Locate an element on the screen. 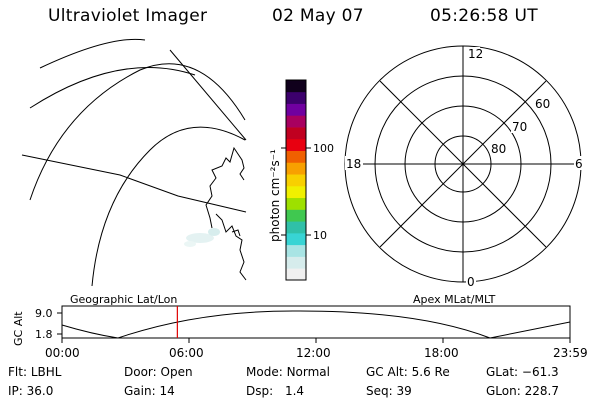 The height and width of the screenshot is (400, 600). time-tick-0000: 00:00 is located at coordinates (62, 353).